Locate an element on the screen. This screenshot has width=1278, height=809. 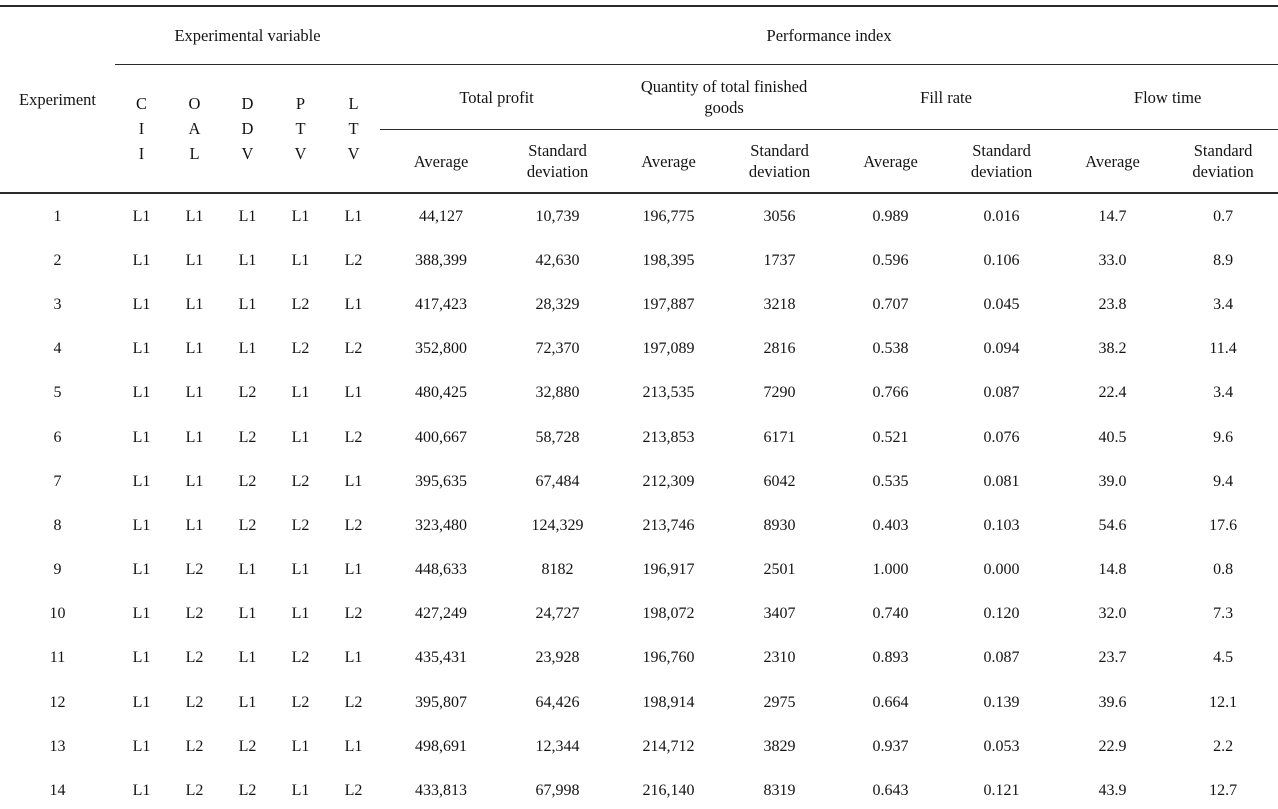
sub-header-average-fill-rate: Average is located at coordinates (891, 161).